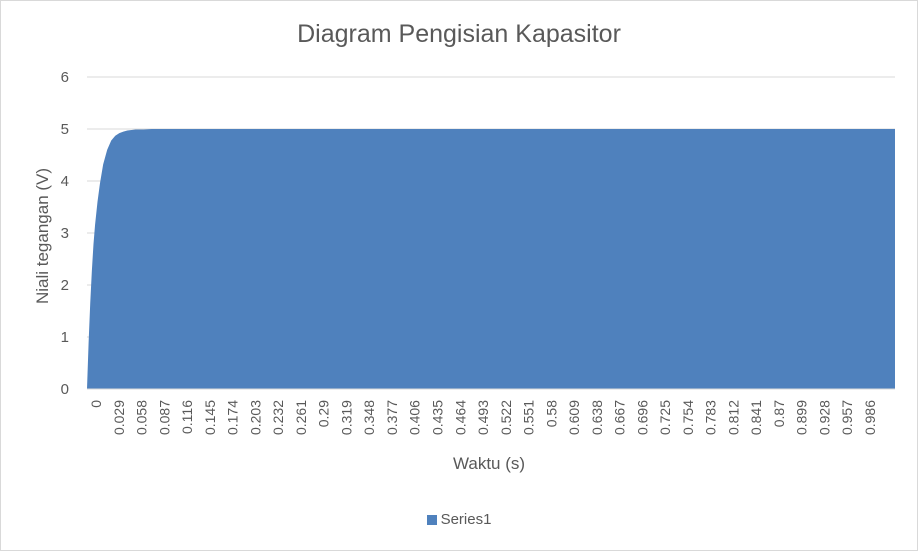 This screenshot has width=918, height=551. I want to click on chart-title: Diagram Pengisian Kapasitor, so click(459, 34).